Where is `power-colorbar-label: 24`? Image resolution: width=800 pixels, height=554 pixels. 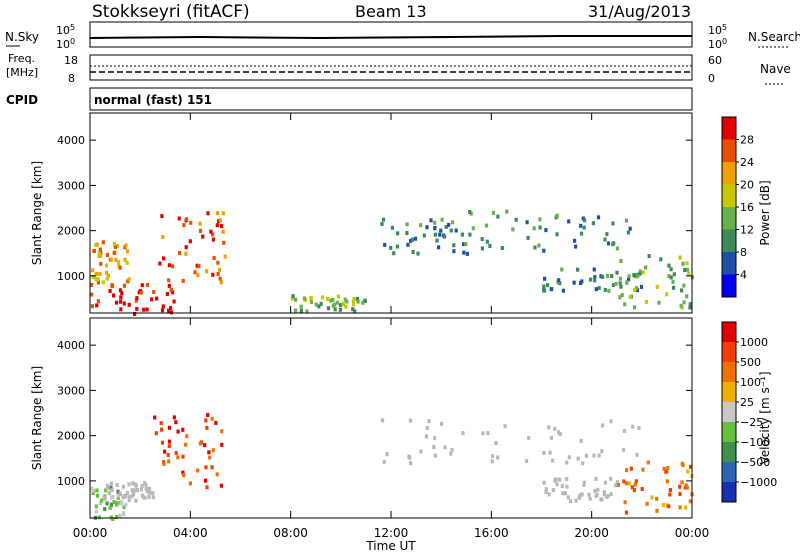 power-colorbar-label: 24 is located at coordinates (747, 162).